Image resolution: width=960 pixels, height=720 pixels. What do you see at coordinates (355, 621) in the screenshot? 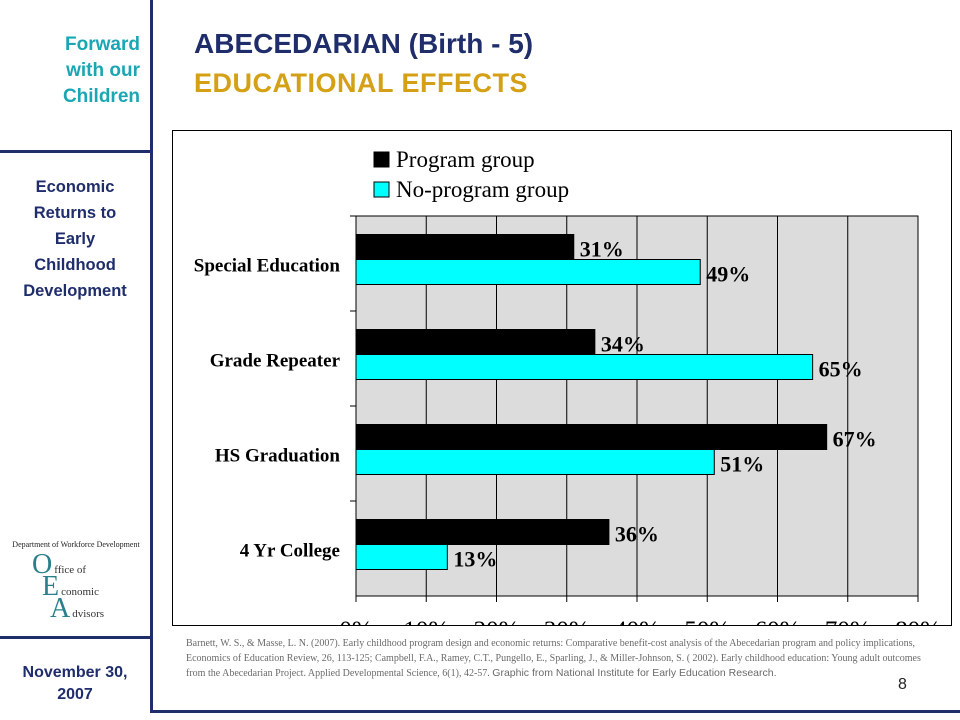
I see `x-tick-label: 0%` at bounding box center [355, 621].